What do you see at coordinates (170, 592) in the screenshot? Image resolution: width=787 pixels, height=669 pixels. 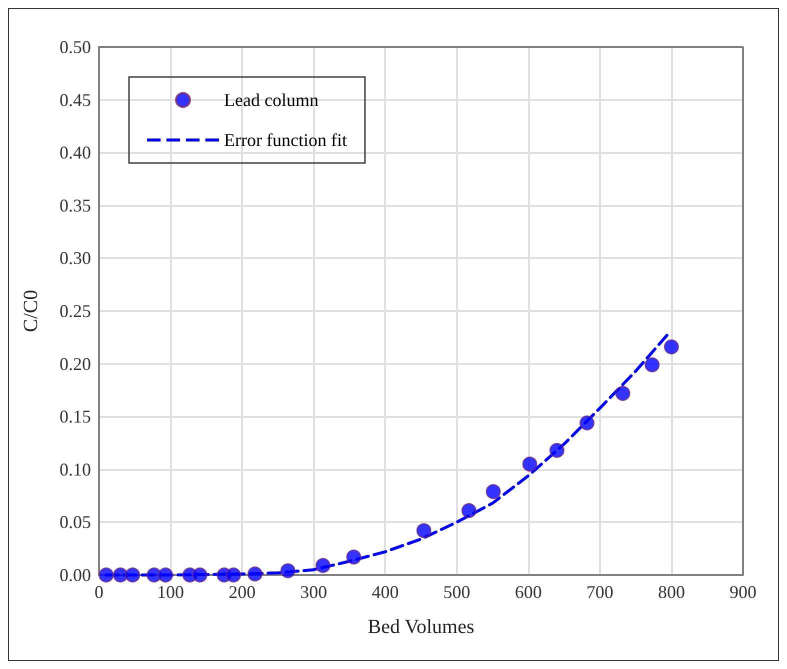 I see `x-tick-label: 100` at bounding box center [170, 592].